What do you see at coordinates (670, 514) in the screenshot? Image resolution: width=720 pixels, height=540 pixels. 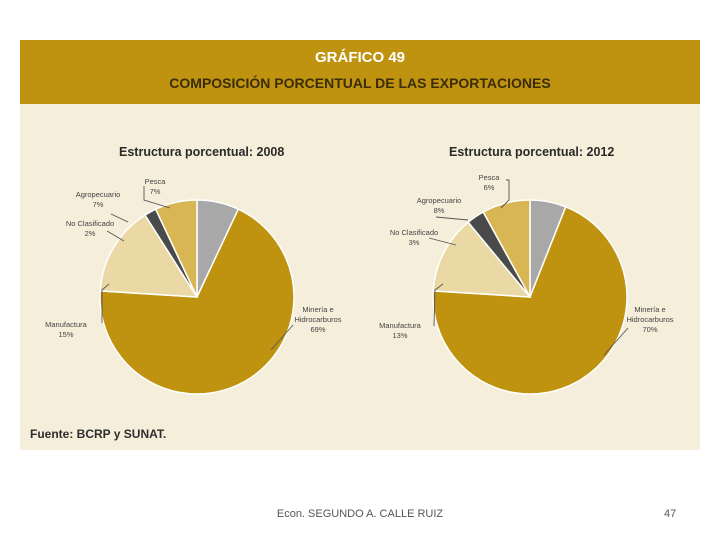 I see `page-number: 47` at bounding box center [670, 514].